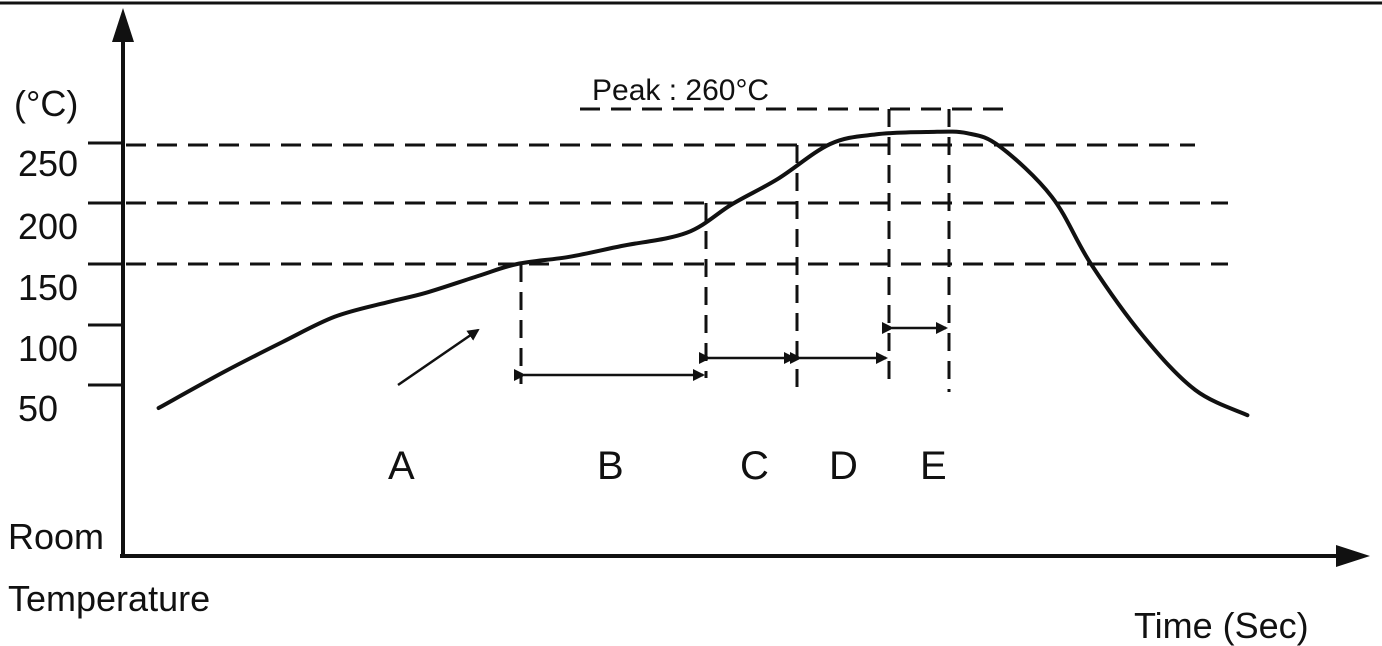 The width and height of the screenshot is (1382, 646). Describe the element at coordinates (731, 351) in the screenshot. I see `duration-arrows` at that location.